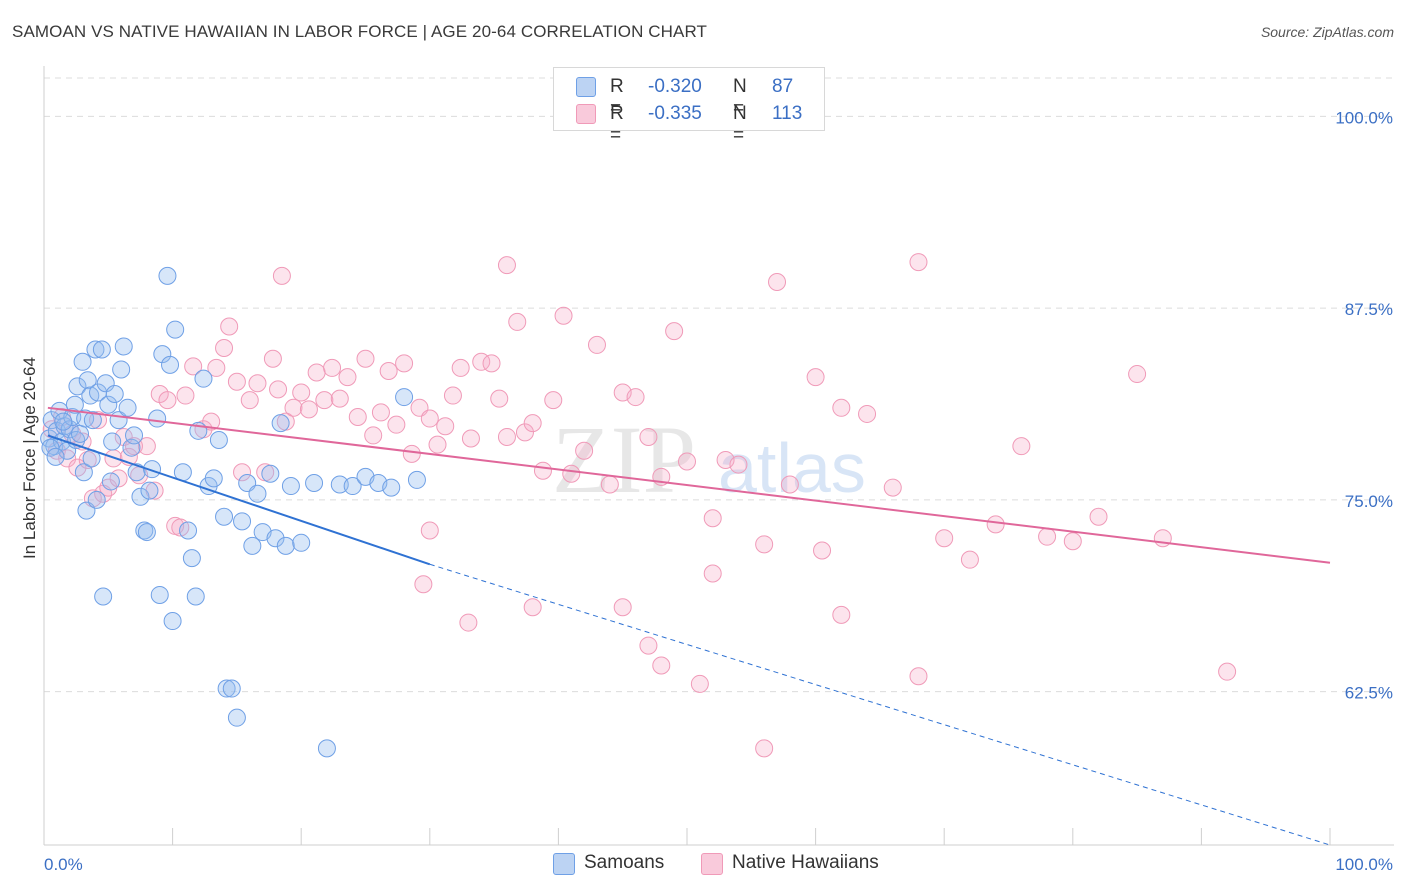  I want to click on hawaiians-legend-swatch, so click(712, 864).